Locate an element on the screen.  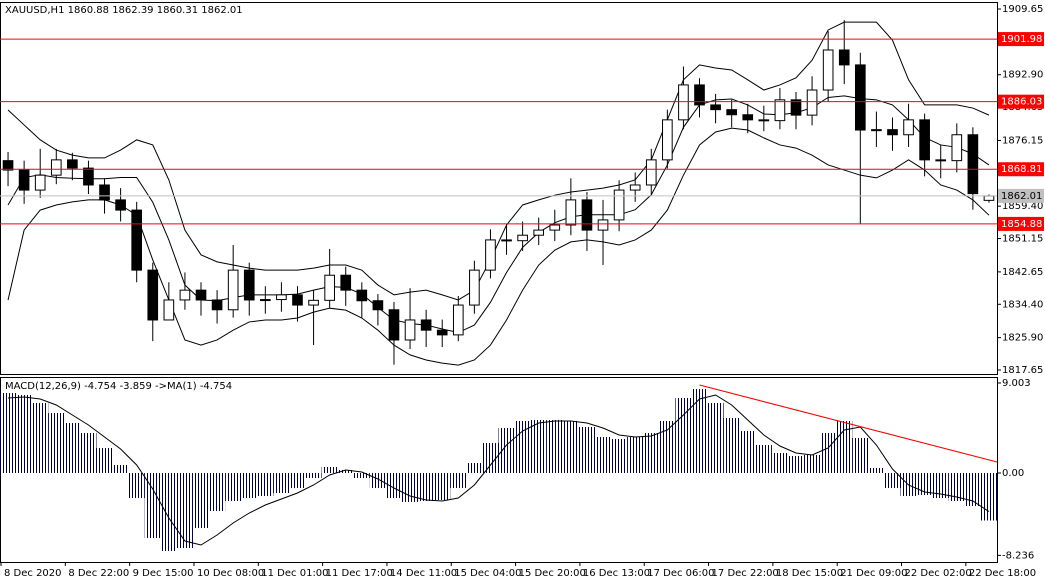
x-tick-label: 9 Dec 15:00 is located at coordinates (163, 573).